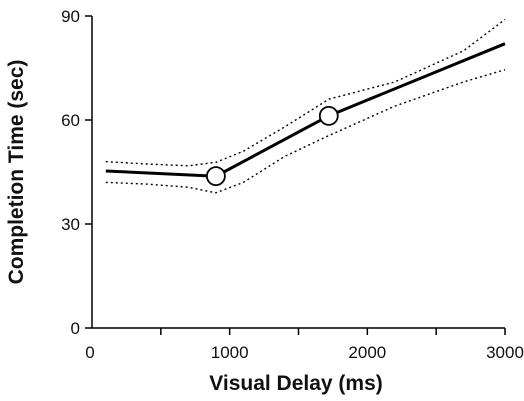 This screenshot has width=524, height=401. Describe the element at coordinates (89, 352) in the screenshot. I see `x-tick-label: 0` at that location.